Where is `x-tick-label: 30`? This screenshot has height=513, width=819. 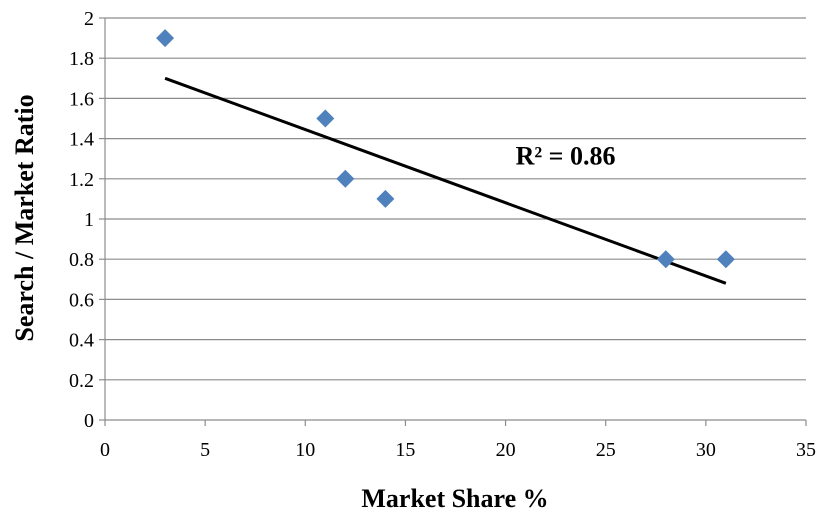
x-tick-label: 30 is located at coordinates (706, 450).